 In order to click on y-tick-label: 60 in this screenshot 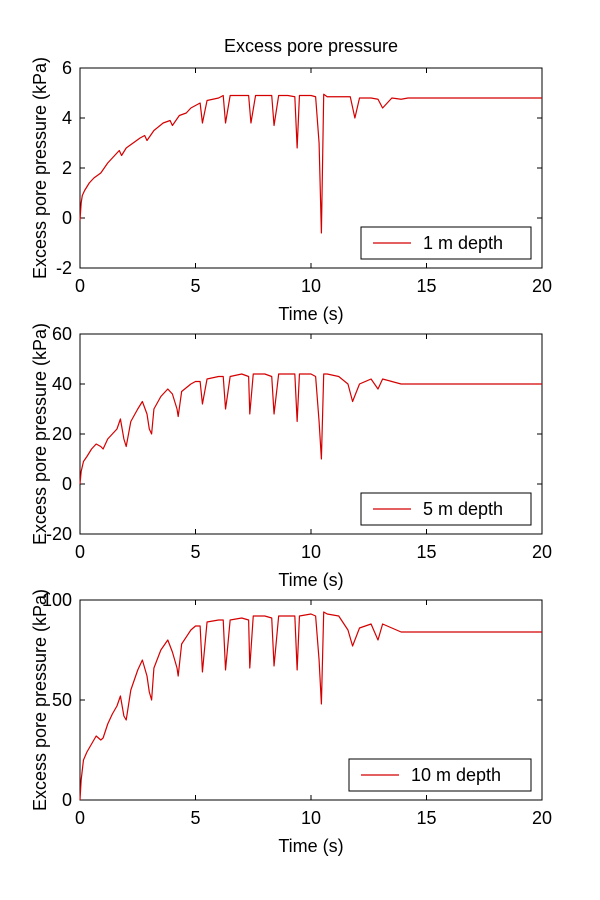, I will do `click(62, 334)`.